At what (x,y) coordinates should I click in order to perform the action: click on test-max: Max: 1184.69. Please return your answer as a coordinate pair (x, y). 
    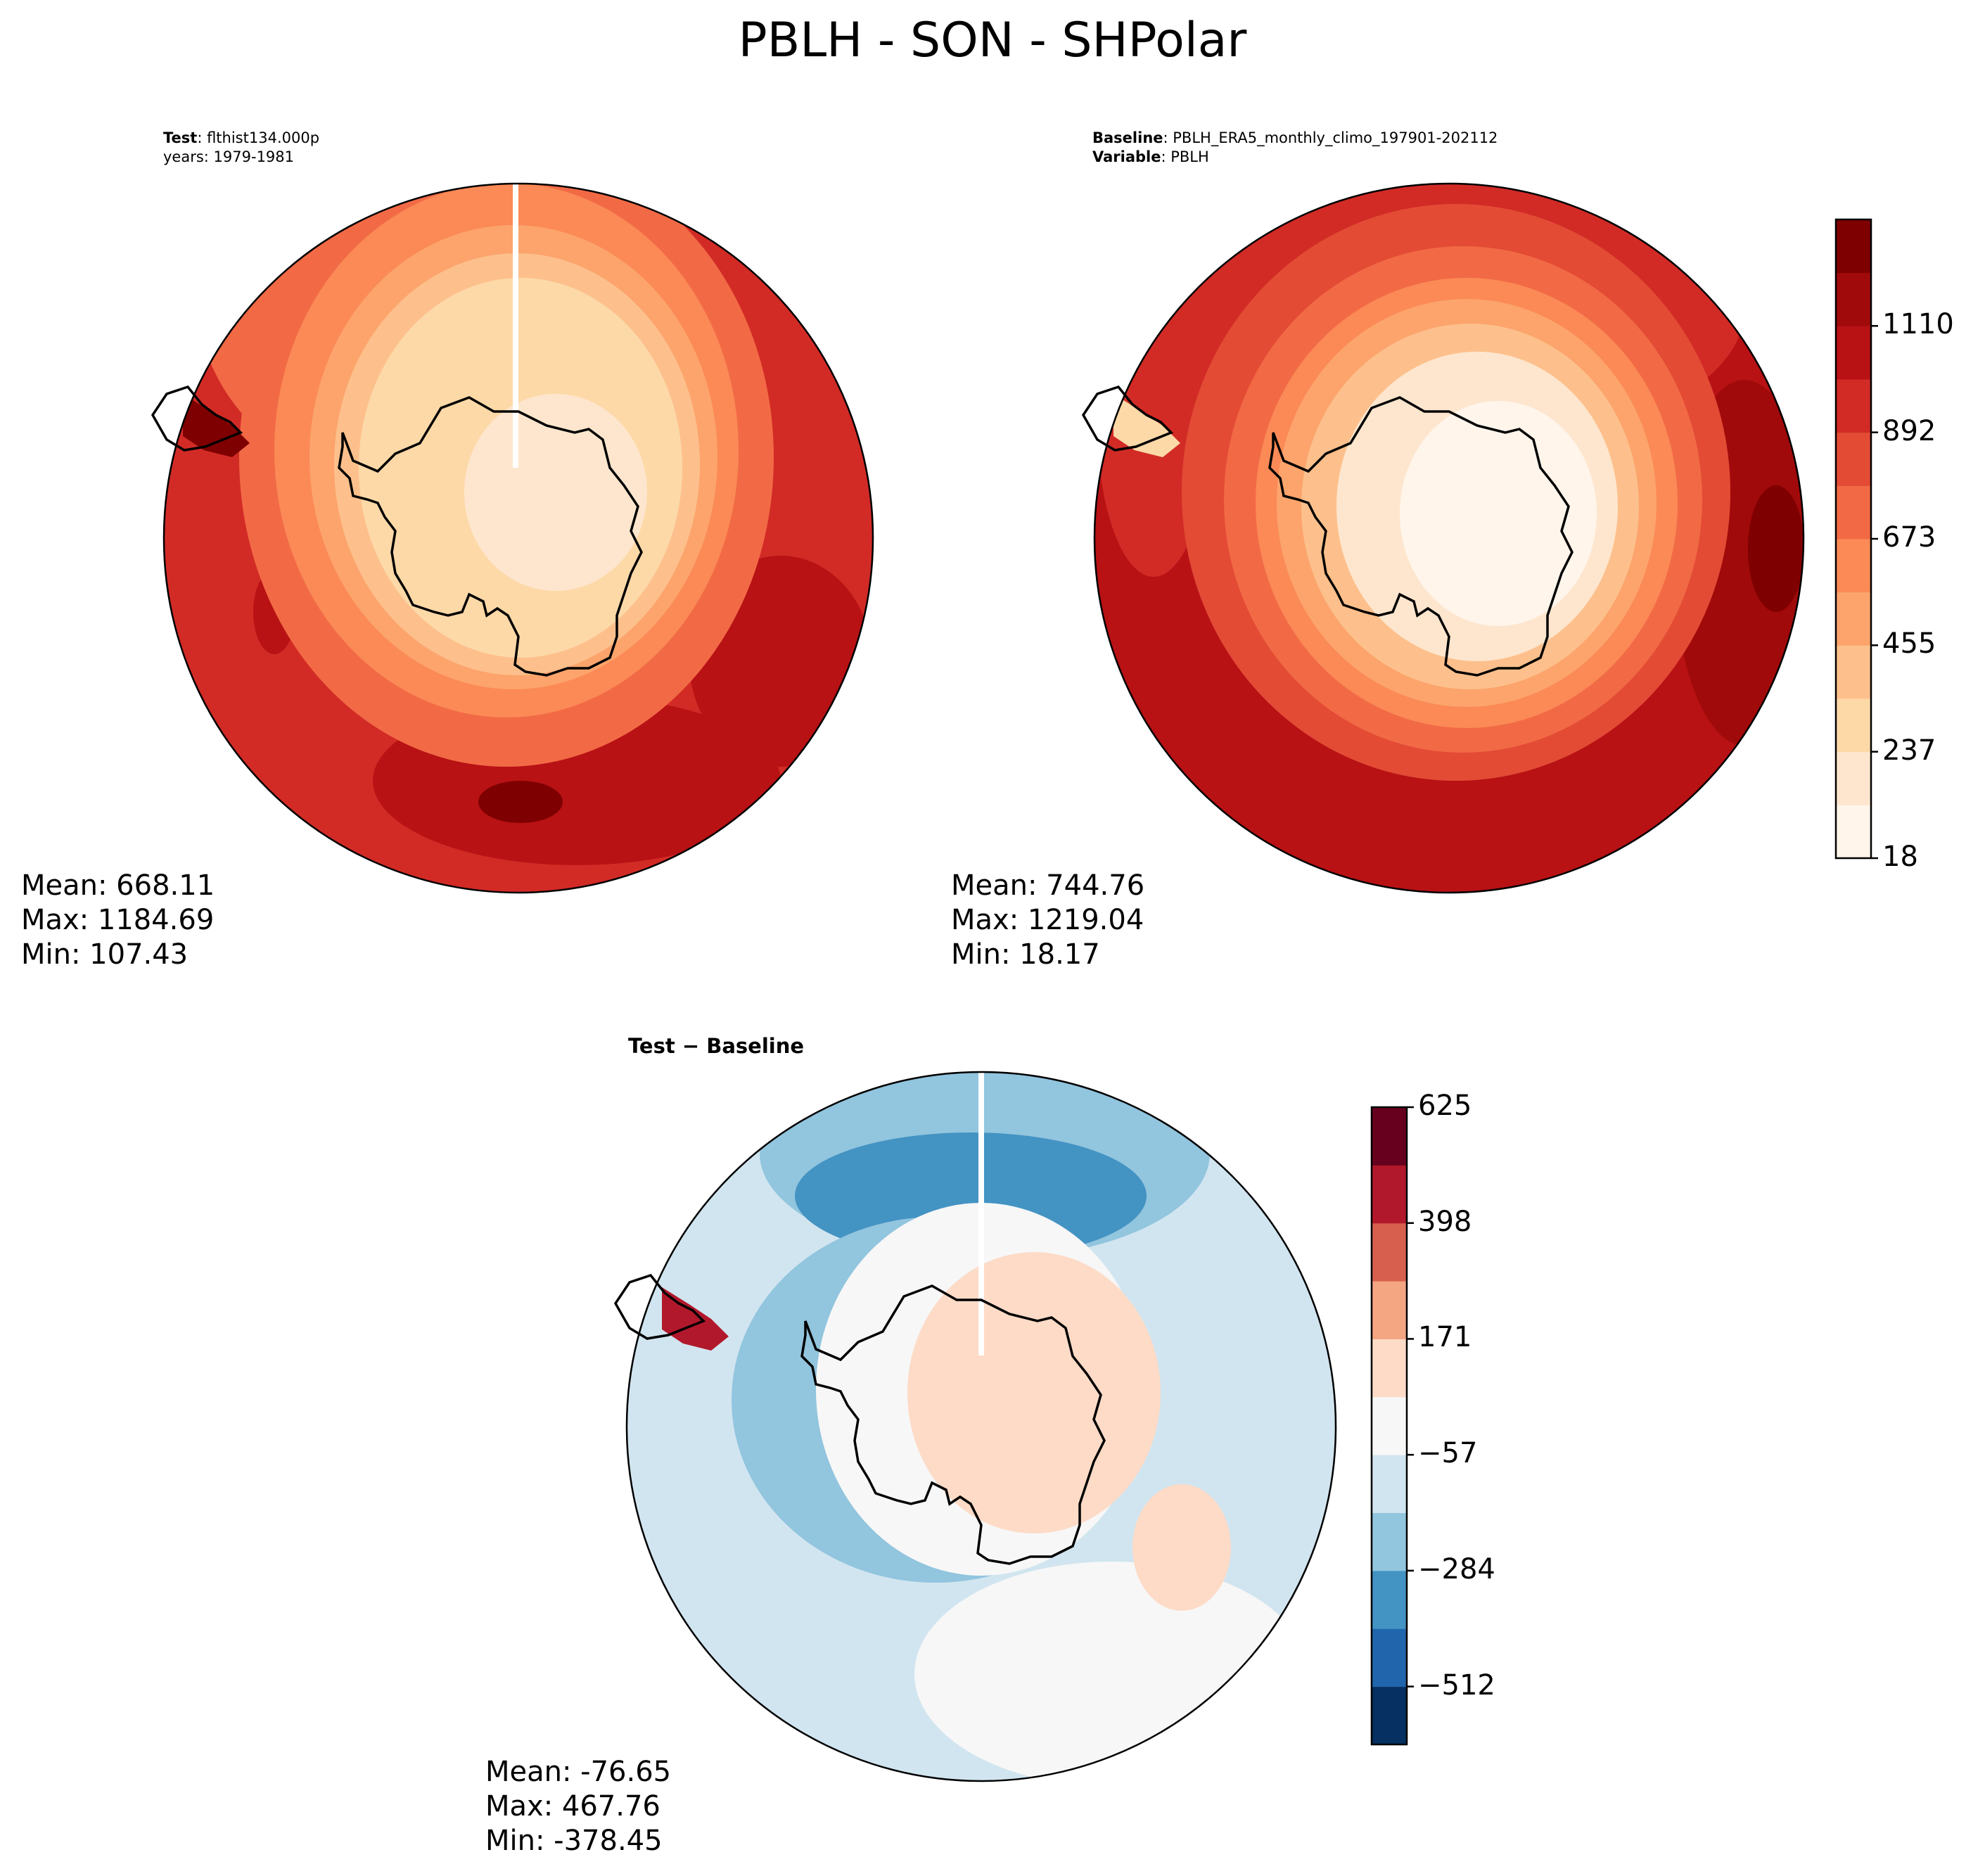
    Looking at the image, I should click on (118, 920).